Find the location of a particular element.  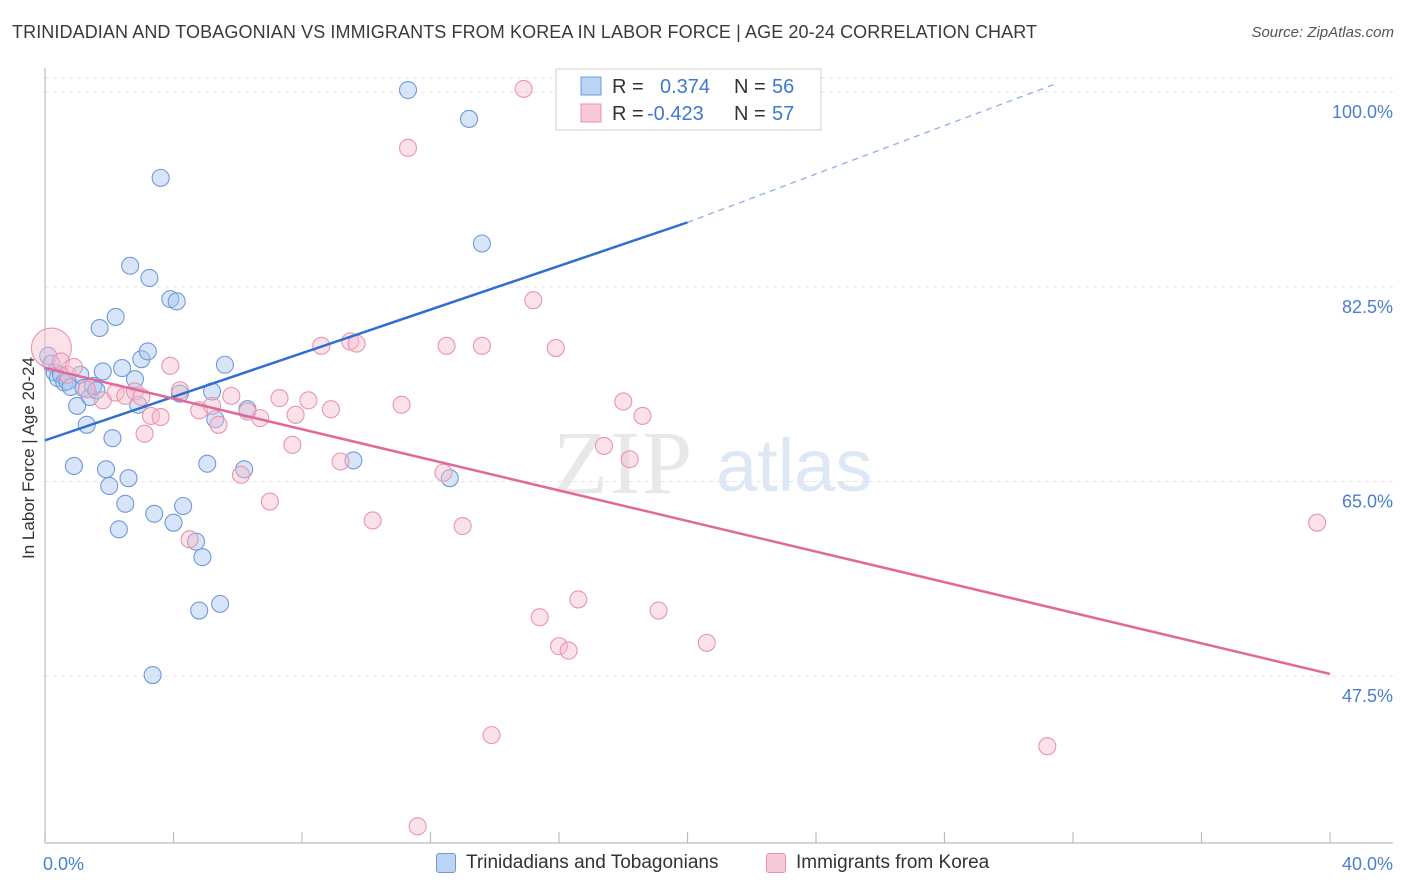

legend-swatch-pink is located at coordinates (591, 113).